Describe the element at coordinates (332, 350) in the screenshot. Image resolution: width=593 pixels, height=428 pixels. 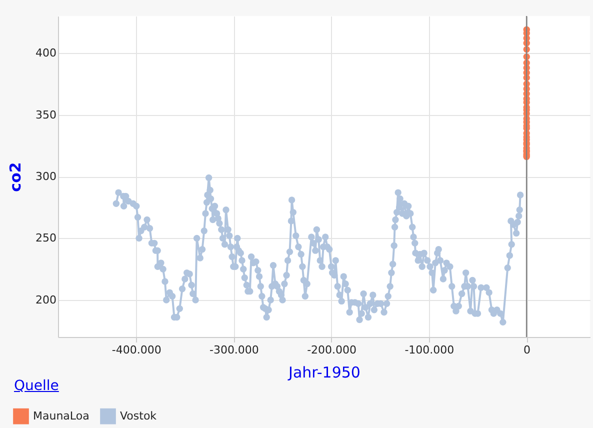
I see `x-tick-label: -200.000` at that location.